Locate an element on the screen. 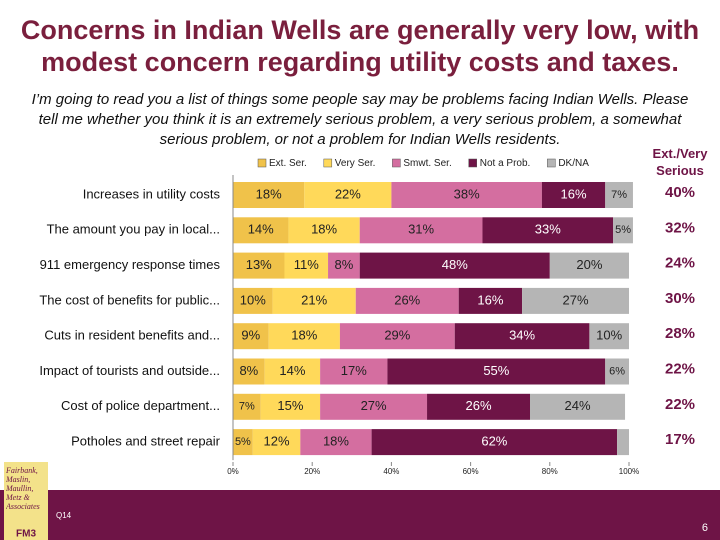  legend-label: Smwt. Ser. is located at coordinates (427, 163).